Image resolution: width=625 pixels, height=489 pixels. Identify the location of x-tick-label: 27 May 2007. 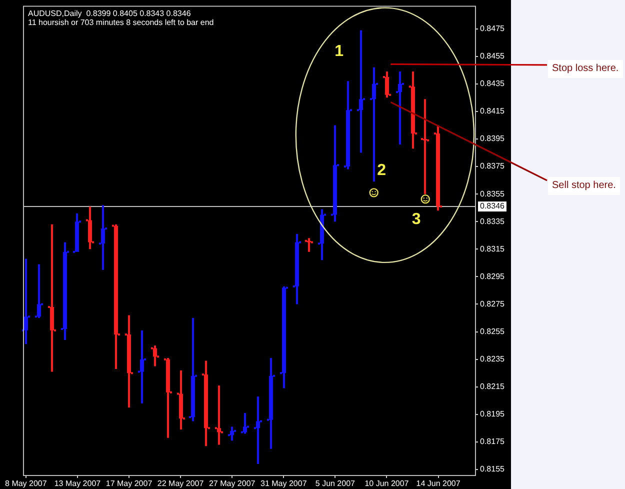
(232, 483).